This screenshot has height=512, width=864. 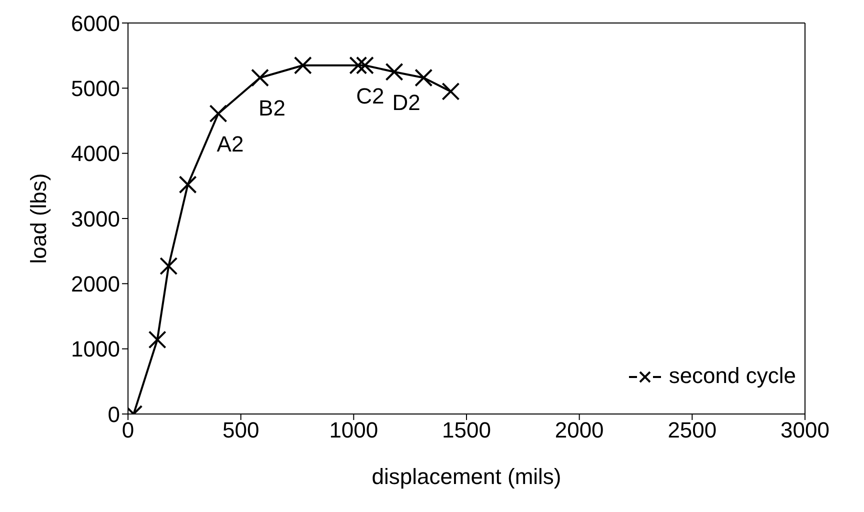 I want to click on annotation: B2, so click(x=272, y=108).